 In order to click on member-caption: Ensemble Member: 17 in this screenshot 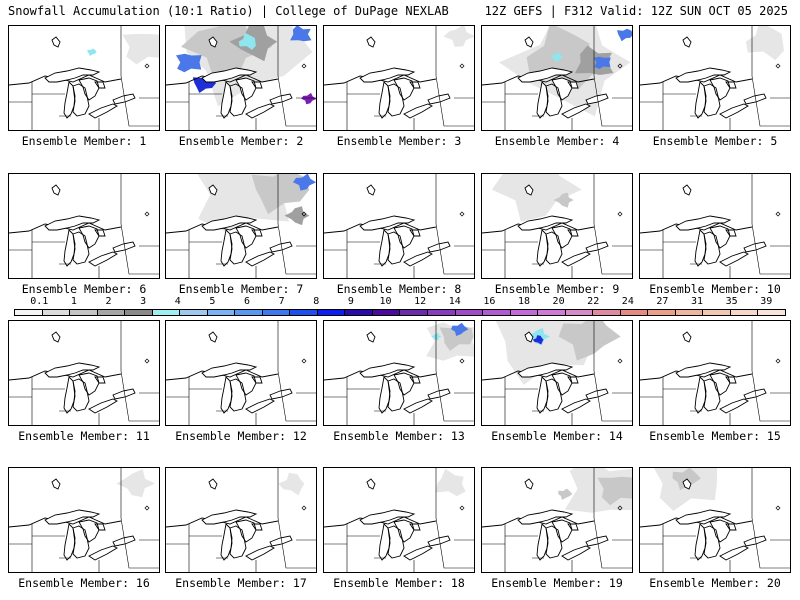, I will do `click(241, 583)`.